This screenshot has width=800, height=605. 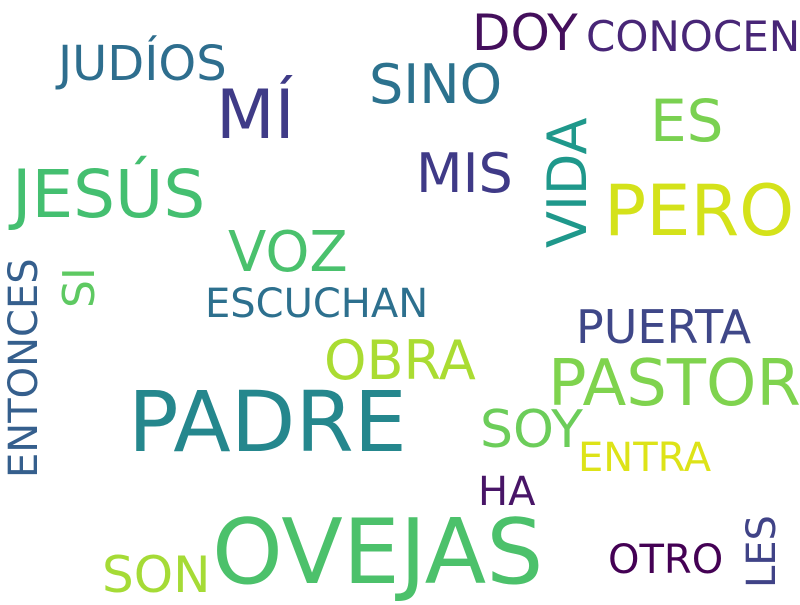 I want to click on word-obra: OBRA, so click(x=400, y=360).